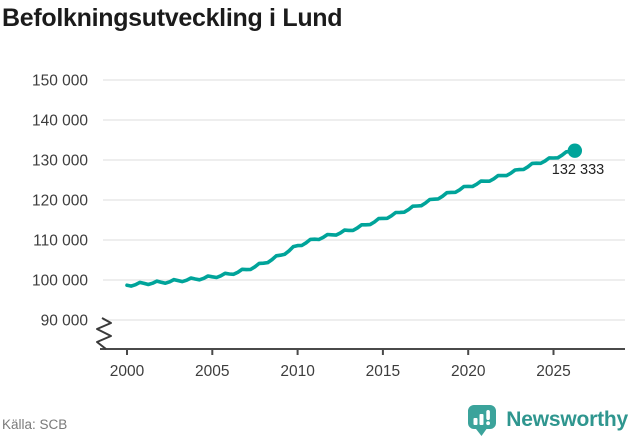  What do you see at coordinates (60, 81) in the screenshot?
I see `y-tick-label: 150 000` at bounding box center [60, 81].